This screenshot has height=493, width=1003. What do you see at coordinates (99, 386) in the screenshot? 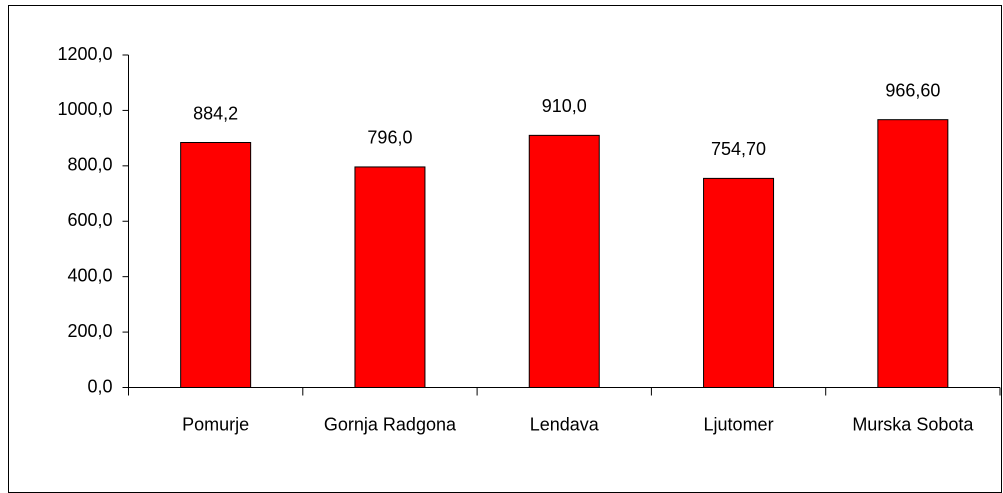
I see `y-tick-label: 0,0` at bounding box center [99, 386].